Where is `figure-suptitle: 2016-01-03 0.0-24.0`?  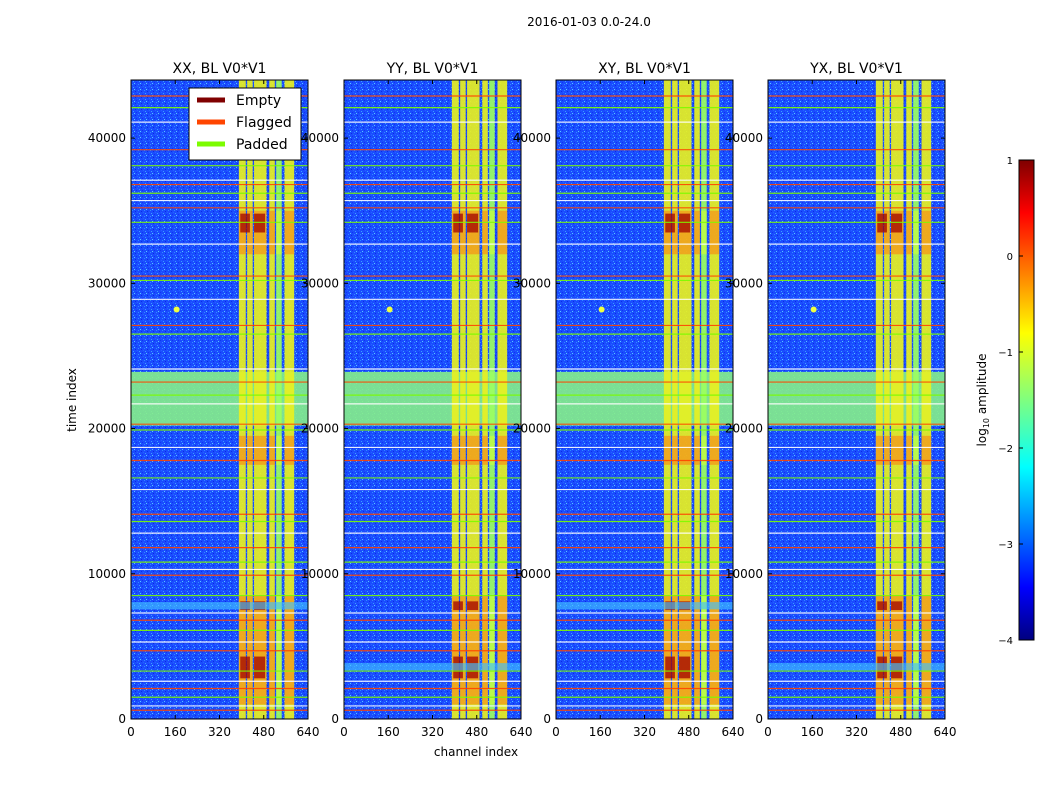 figure-suptitle: 2016-01-03 0.0-24.0 is located at coordinates (589, 22).